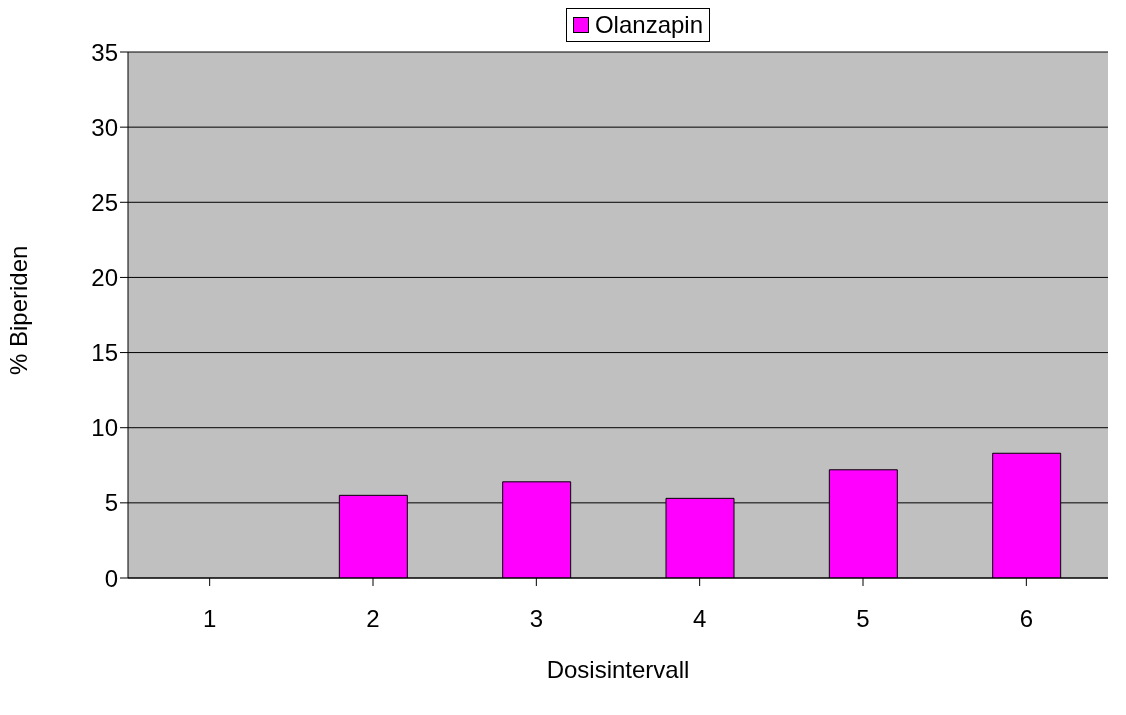  What do you see at coordinates (1026, 619) in the screenshot?
I see `x-tick-label: 6` at bounding box center [1026, 619].